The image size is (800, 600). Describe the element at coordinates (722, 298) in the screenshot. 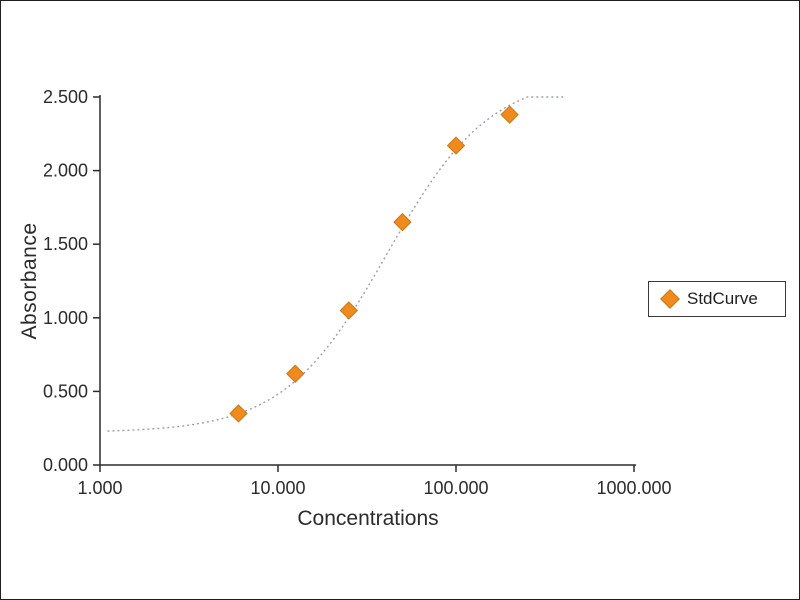

I see `legend-label: StdCurve` at that location.